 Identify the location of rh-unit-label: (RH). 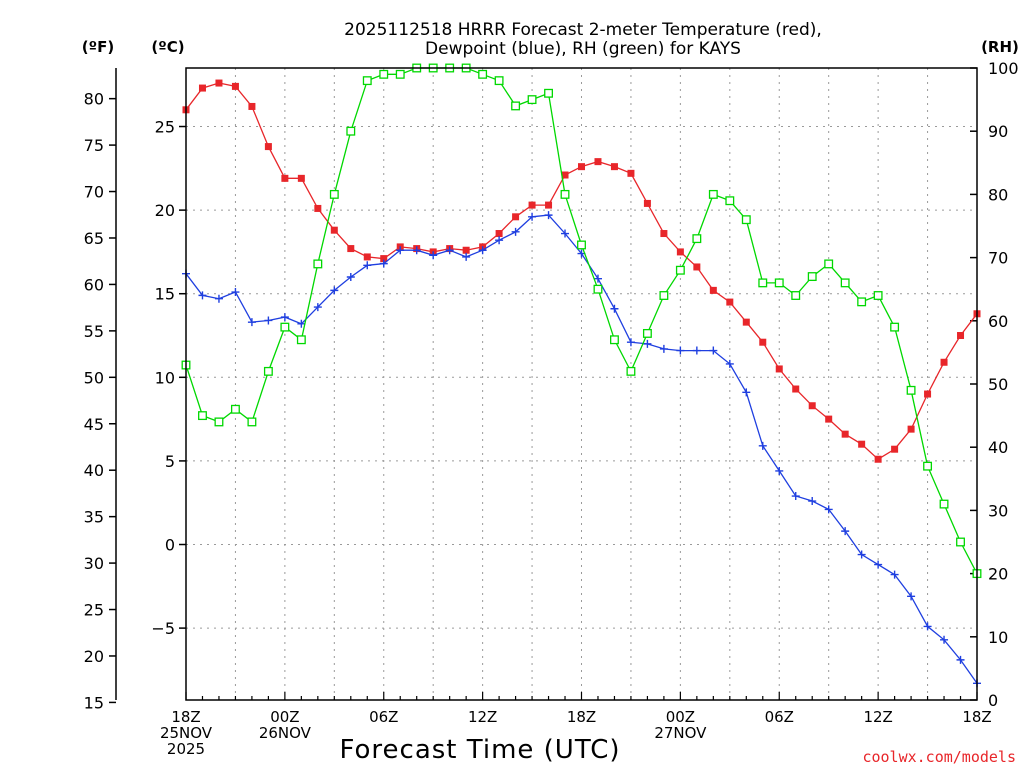
(1000, 47).